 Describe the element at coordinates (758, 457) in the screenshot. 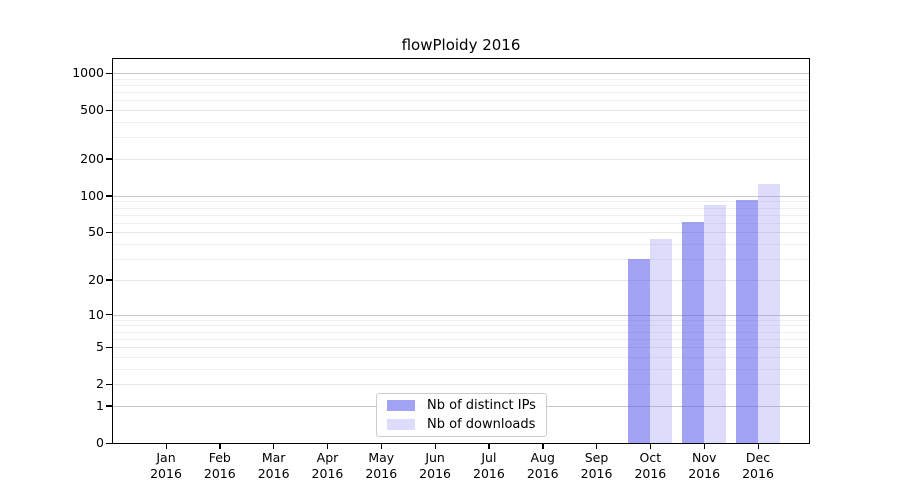

I see `x-label-month: Dec` at that location.